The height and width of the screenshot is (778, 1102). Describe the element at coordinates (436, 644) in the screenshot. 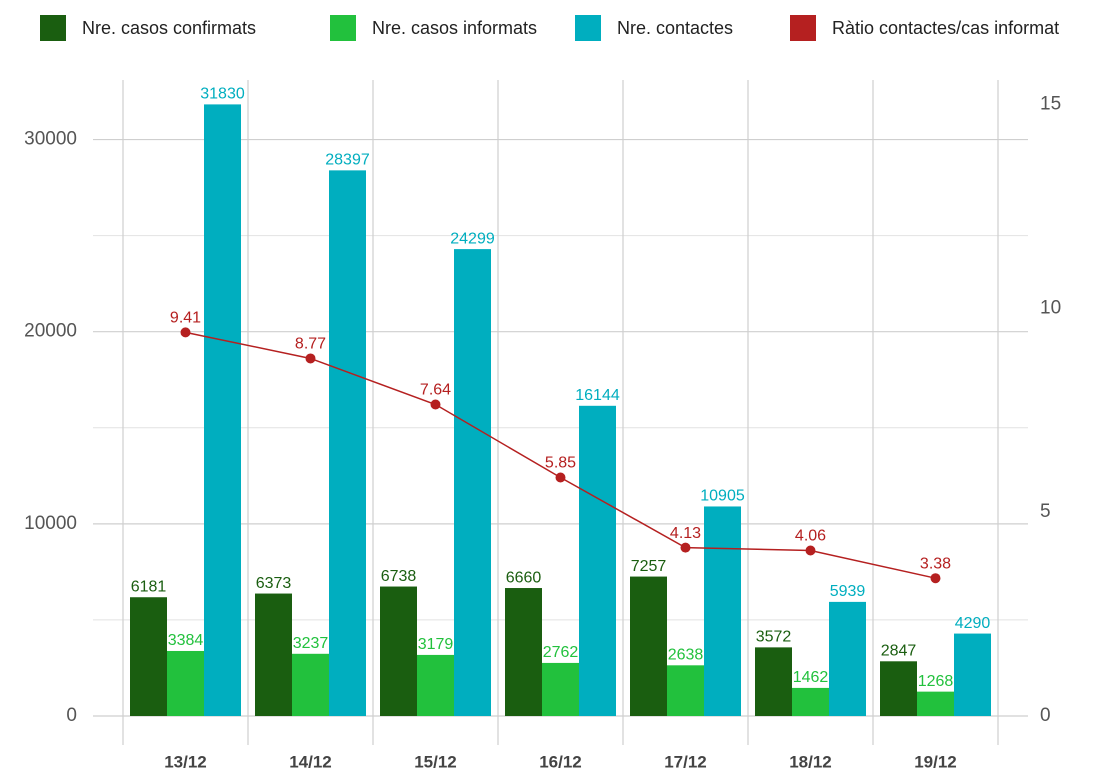

I see `value-label: 3179` at that location.